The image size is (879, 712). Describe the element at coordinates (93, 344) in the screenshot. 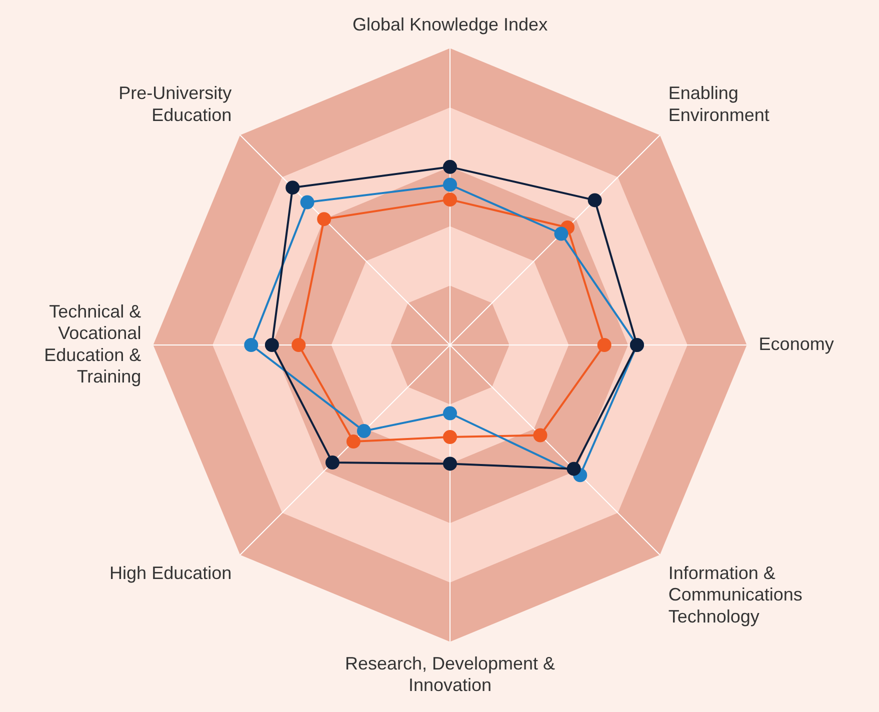

I see `spoke-label: Technical & Vocational Education & Training` at that location.